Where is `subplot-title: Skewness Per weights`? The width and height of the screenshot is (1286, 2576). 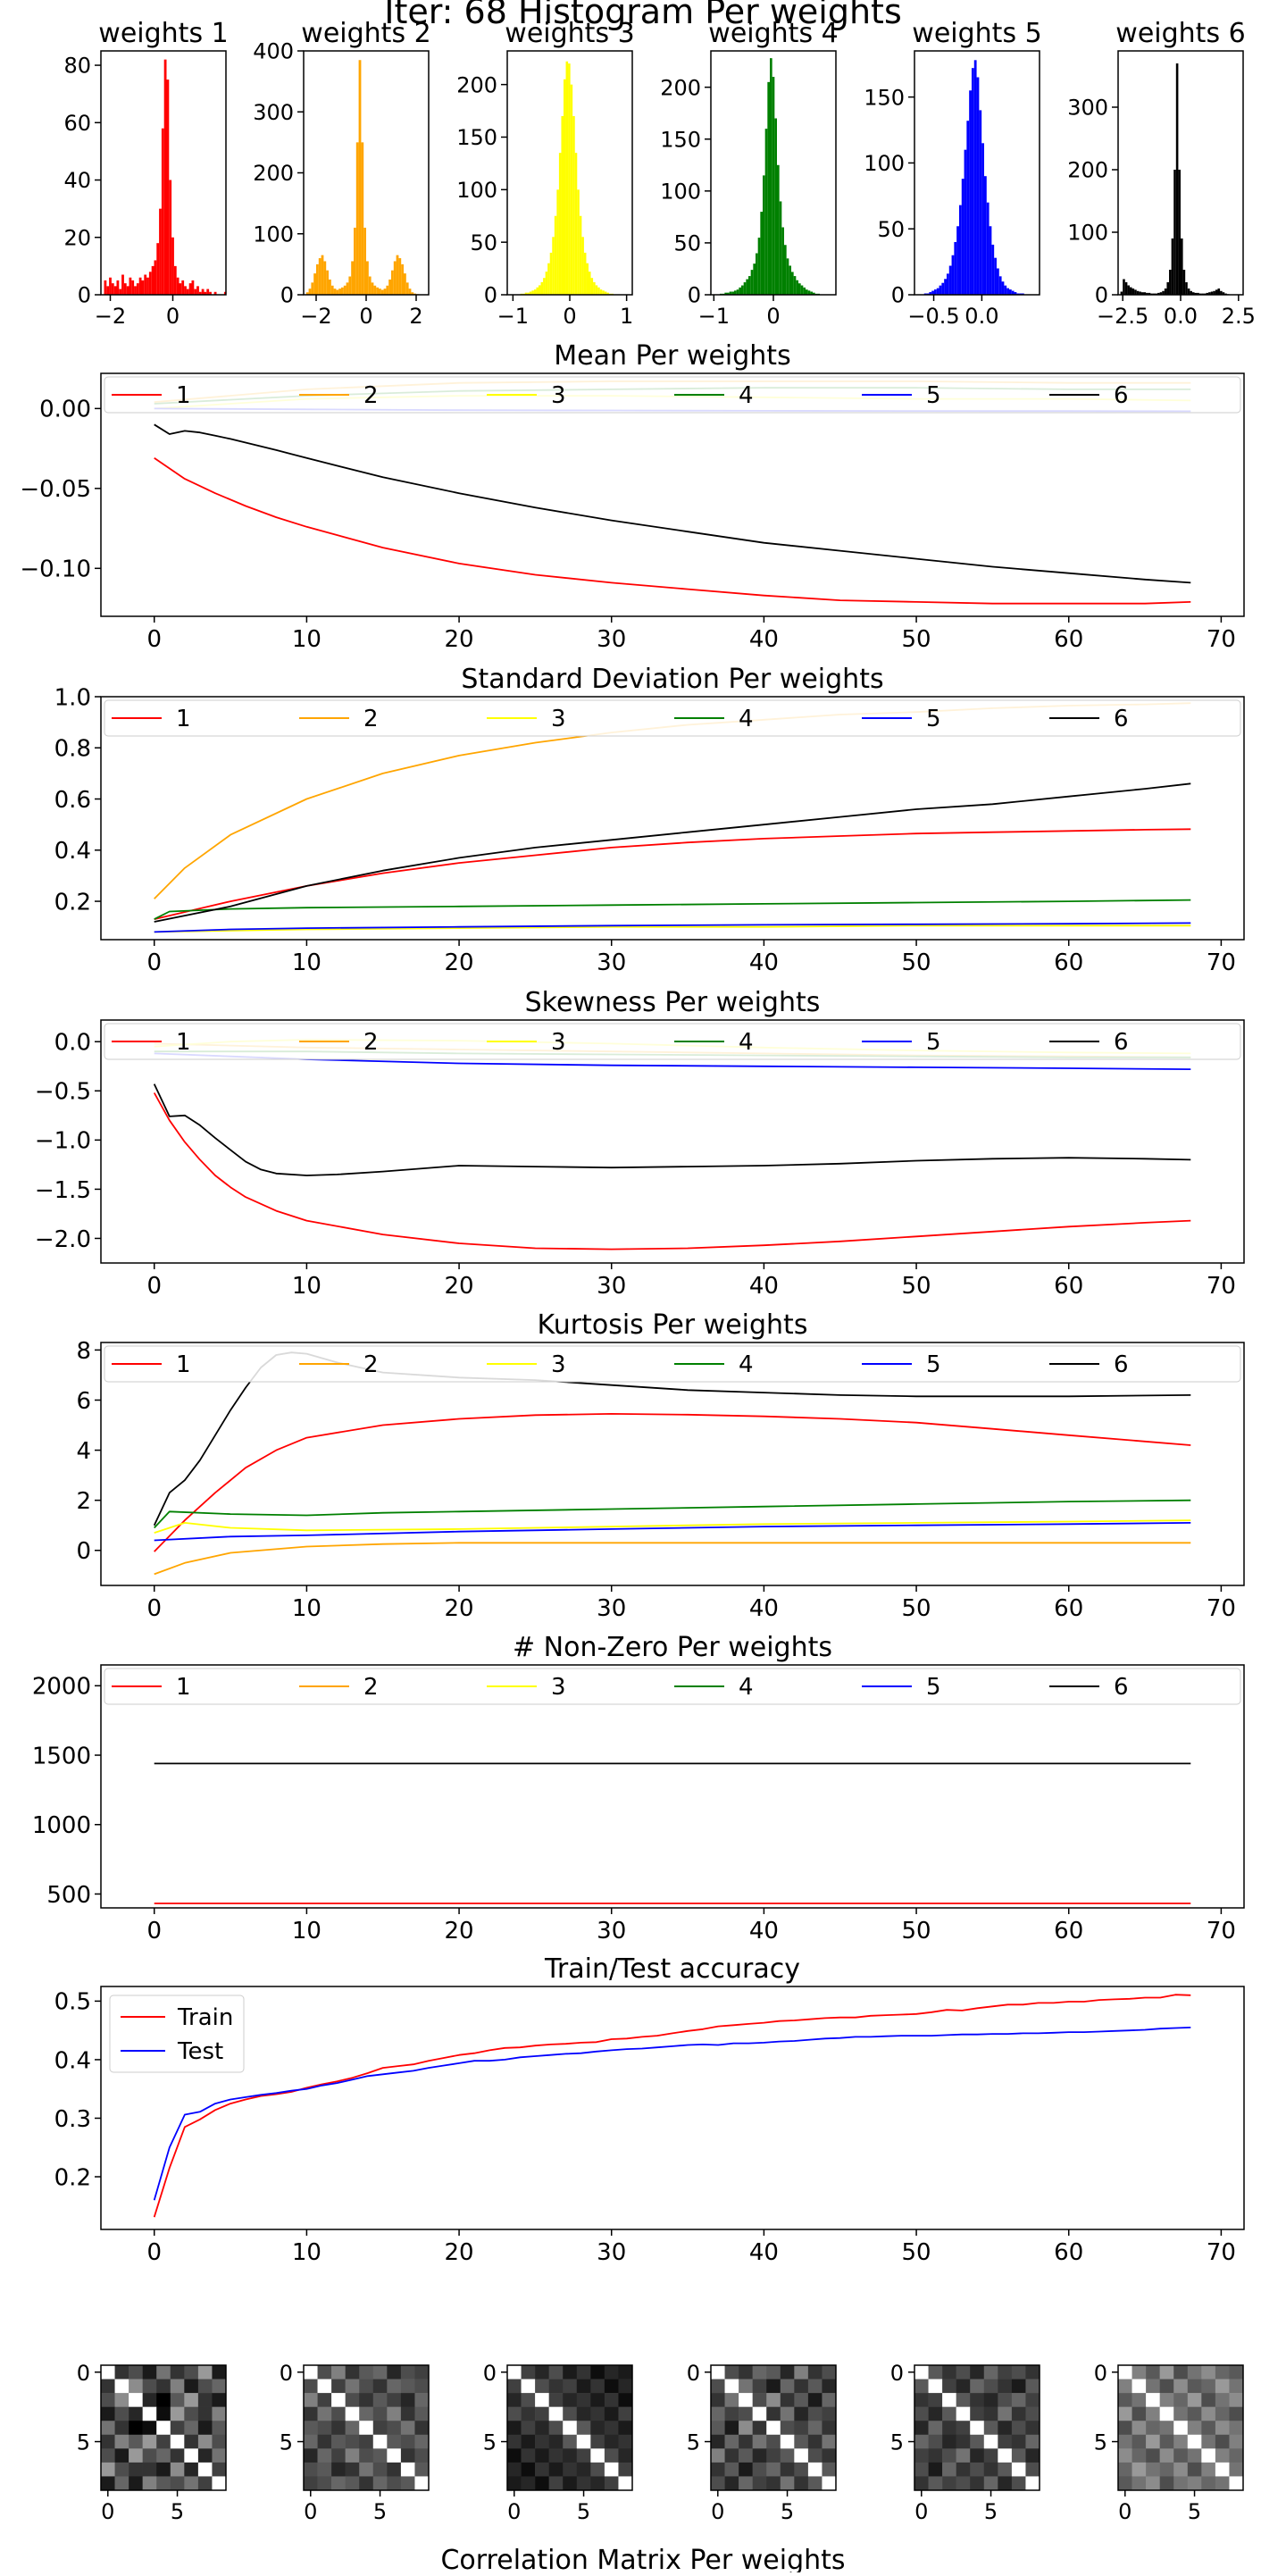
subplot-title: Skewness Per weights is located at coordinates (673, 1003).